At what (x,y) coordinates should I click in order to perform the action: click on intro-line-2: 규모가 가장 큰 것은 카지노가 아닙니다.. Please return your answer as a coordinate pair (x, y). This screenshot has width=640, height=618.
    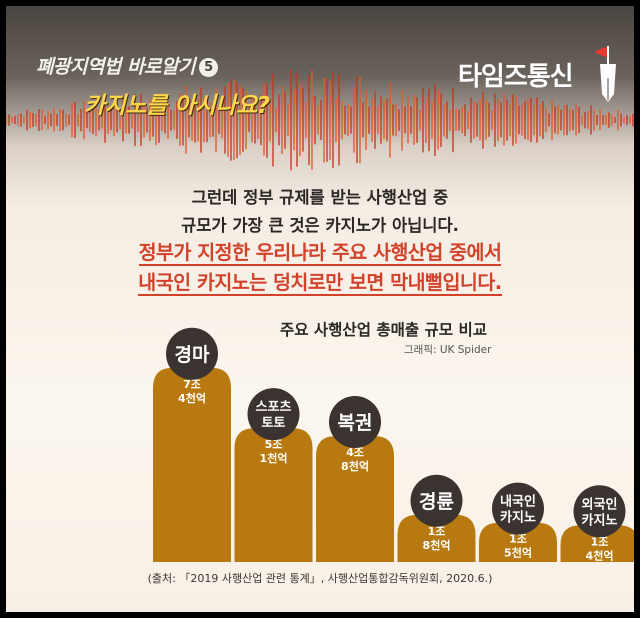
    Looking at the image, I should click on (320, 225).